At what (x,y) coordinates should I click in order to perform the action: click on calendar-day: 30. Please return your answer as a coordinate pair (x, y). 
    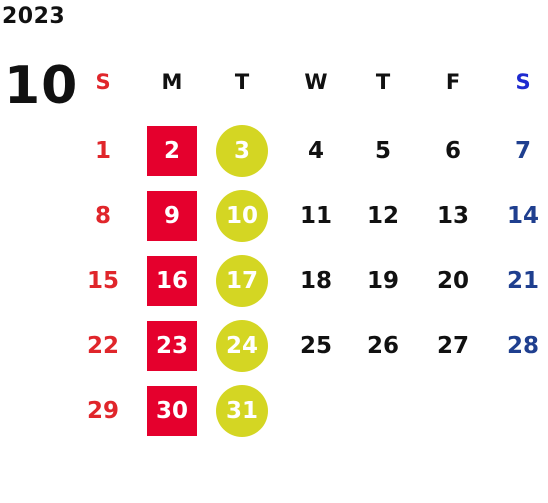
    Looking at the image, I should click on (171, 411).